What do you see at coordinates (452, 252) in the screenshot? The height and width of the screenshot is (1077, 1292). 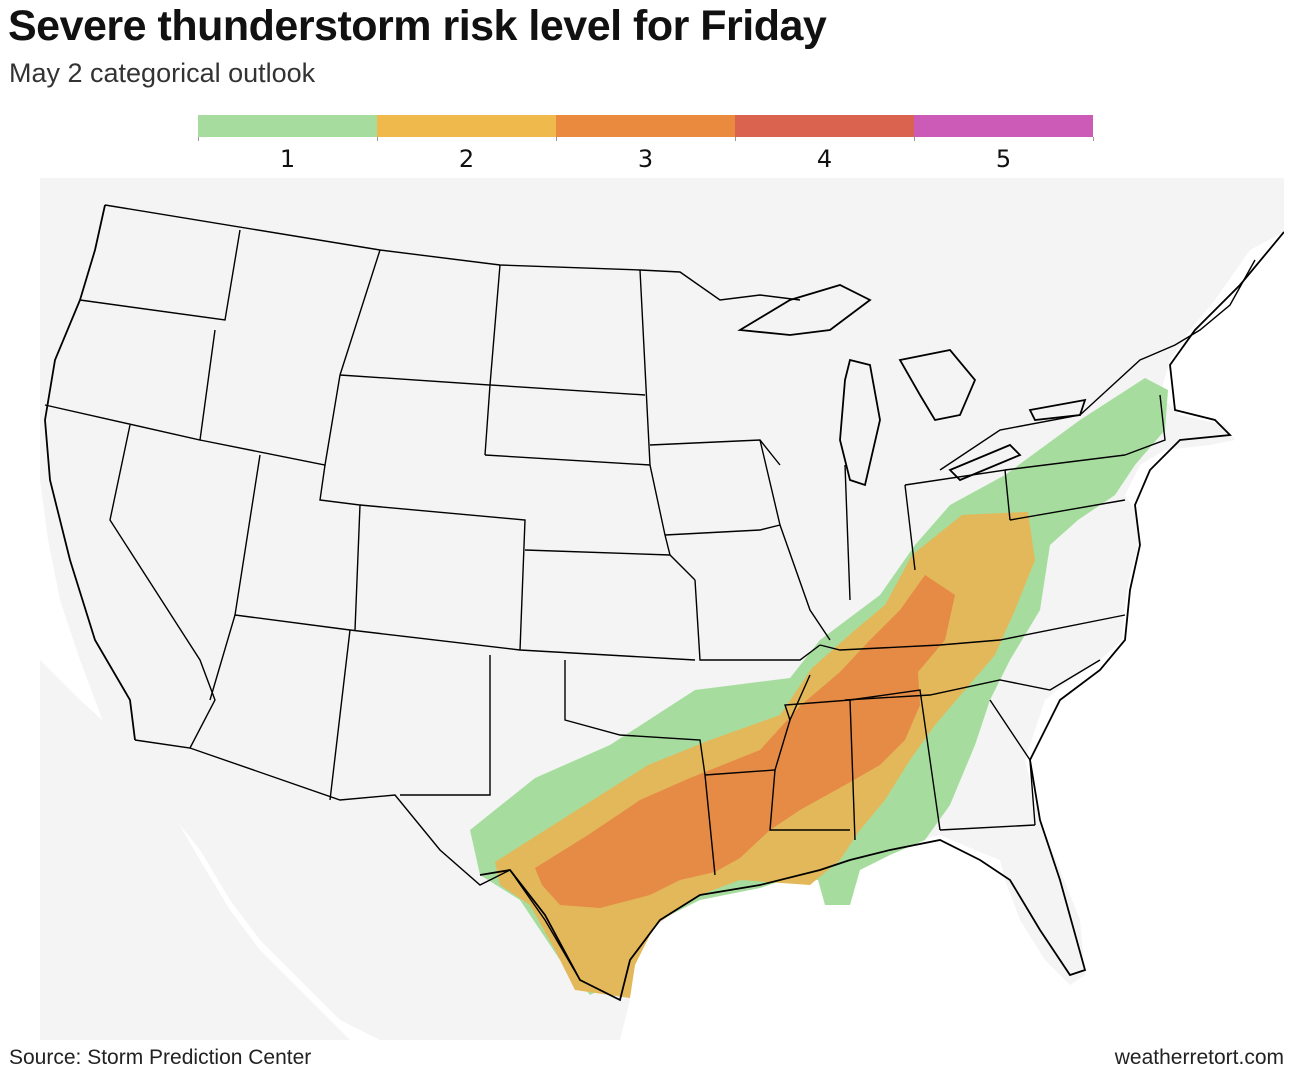 I see `us-canada-border` at bounding box center [452, 252].